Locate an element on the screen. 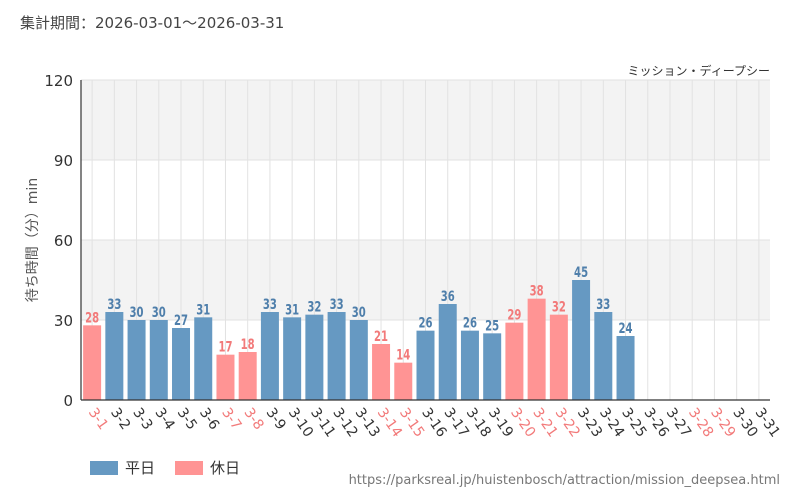 Image resolution: width=800 pixels, height=500 pixels. bar-value-label: 45 is located at coordinates (581, 272).